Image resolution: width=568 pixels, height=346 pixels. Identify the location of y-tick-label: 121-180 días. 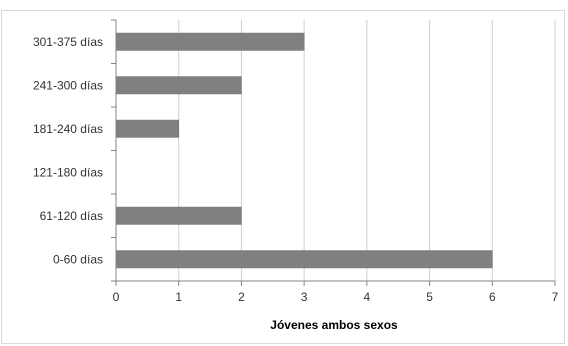
(68, 172).